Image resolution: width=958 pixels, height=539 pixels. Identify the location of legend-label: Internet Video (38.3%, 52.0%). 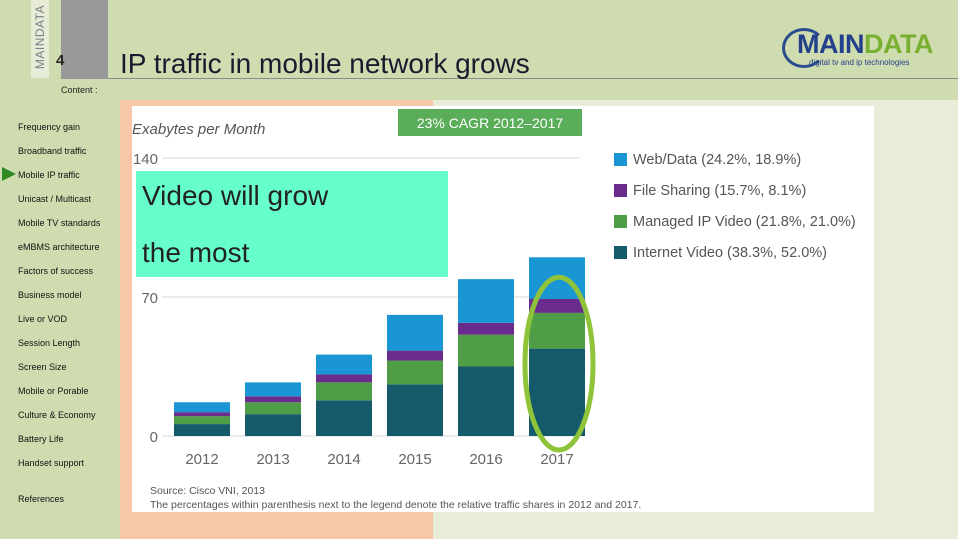
(730, 253).